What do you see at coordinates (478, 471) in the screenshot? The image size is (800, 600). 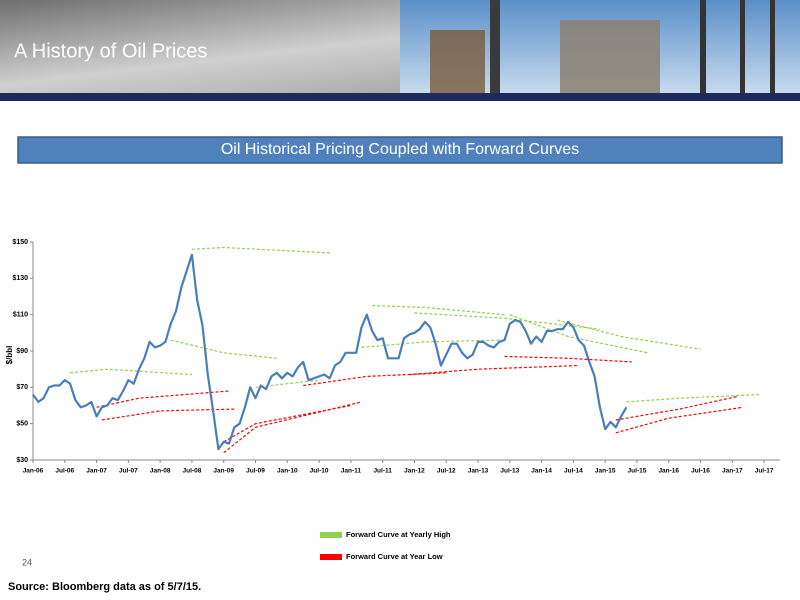 I see `x-tick-label: Jan-13` at bounding box center [478, 471].